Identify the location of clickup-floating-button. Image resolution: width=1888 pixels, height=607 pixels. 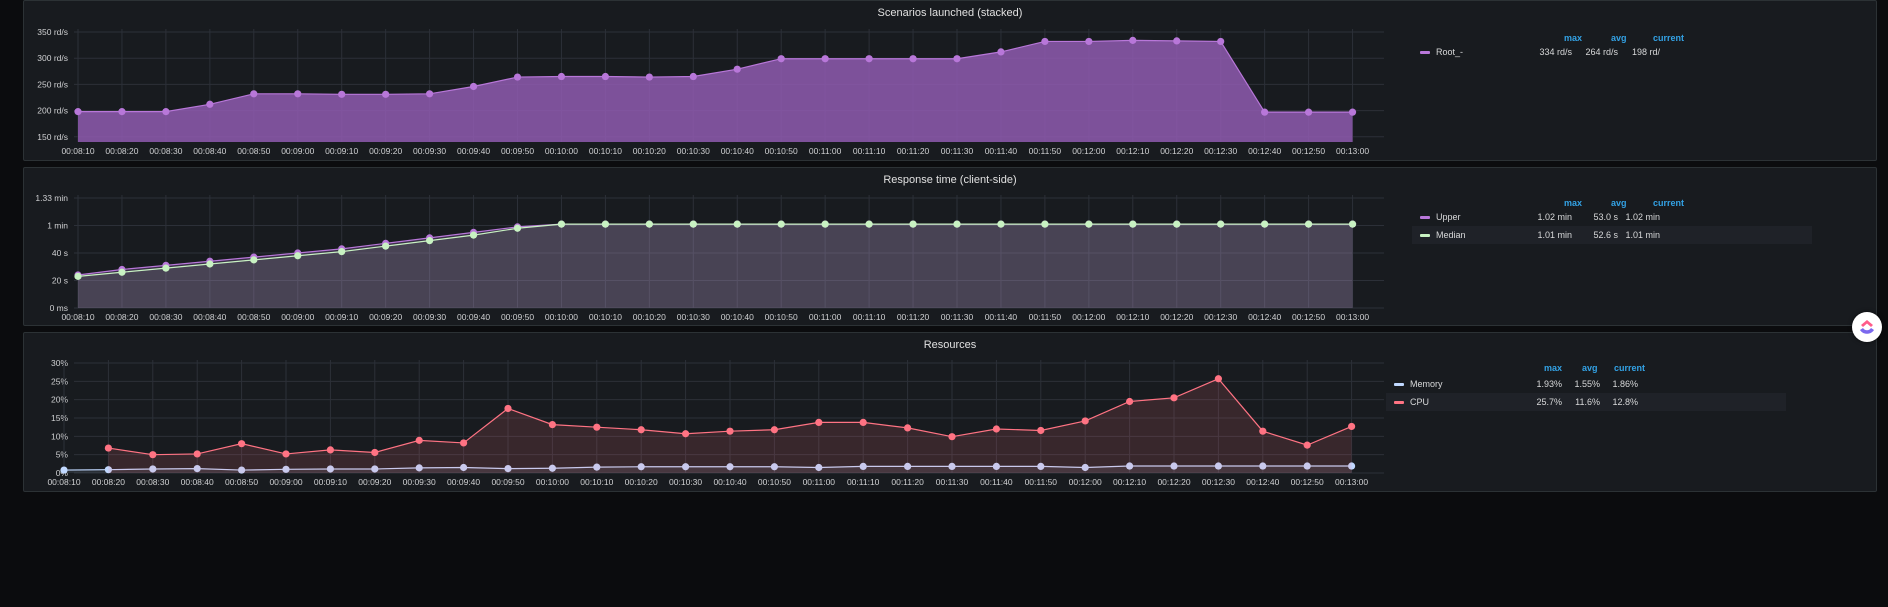
(1867, 327).